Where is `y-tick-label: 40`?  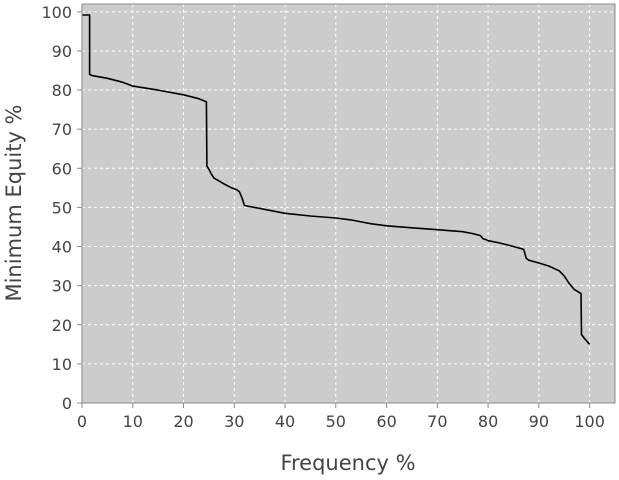 y-tick-label: 40 is located at coordinates (62, 247).